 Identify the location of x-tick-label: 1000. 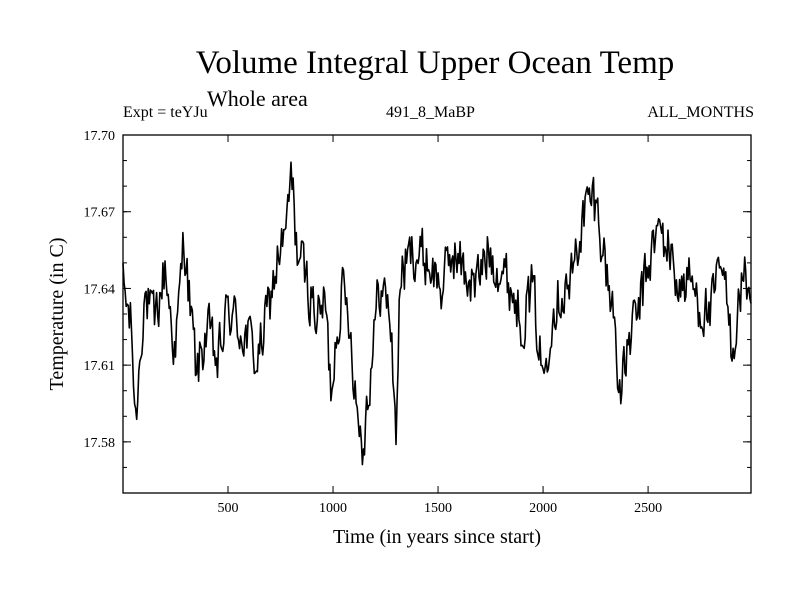
(333, 508).